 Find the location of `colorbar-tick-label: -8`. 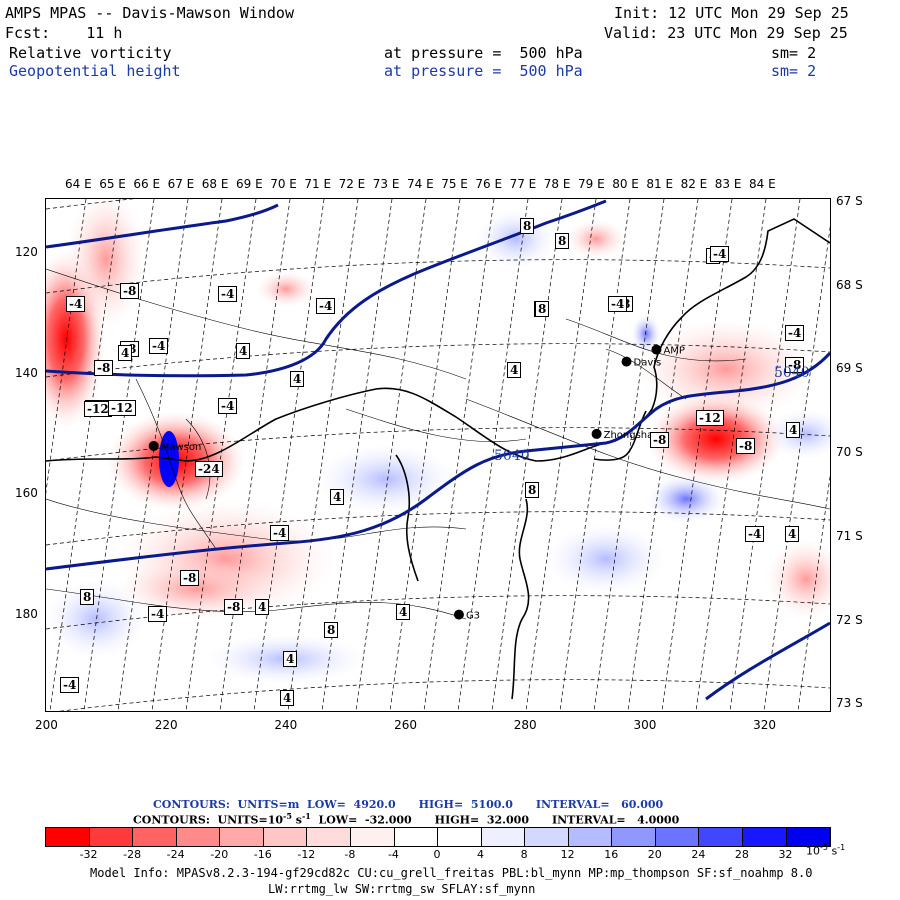

colorbar-tick-label: -8 is located at coordinates (350, 854).